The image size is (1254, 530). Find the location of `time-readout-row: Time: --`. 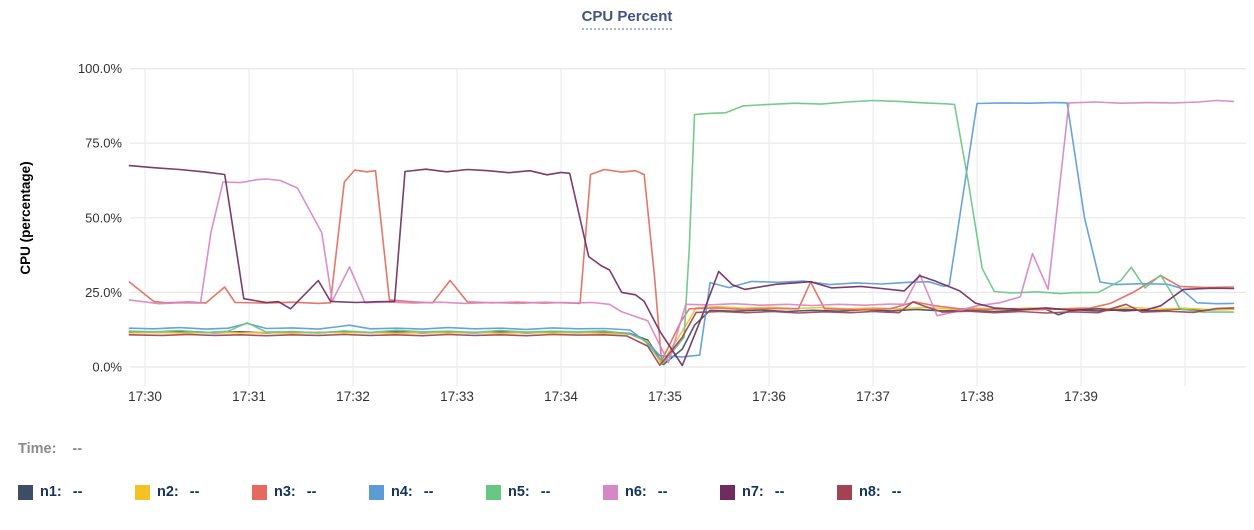

time-readout-row: Time: -- is located at coordinates (50, 449).